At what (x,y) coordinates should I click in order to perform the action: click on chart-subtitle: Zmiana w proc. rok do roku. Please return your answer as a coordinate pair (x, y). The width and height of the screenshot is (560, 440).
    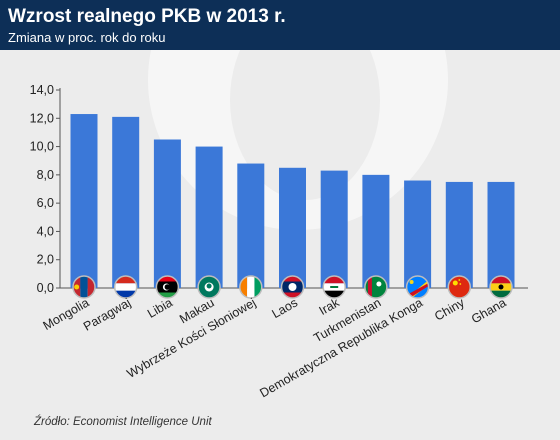
    Looking at the image, I should click on (87, 37).